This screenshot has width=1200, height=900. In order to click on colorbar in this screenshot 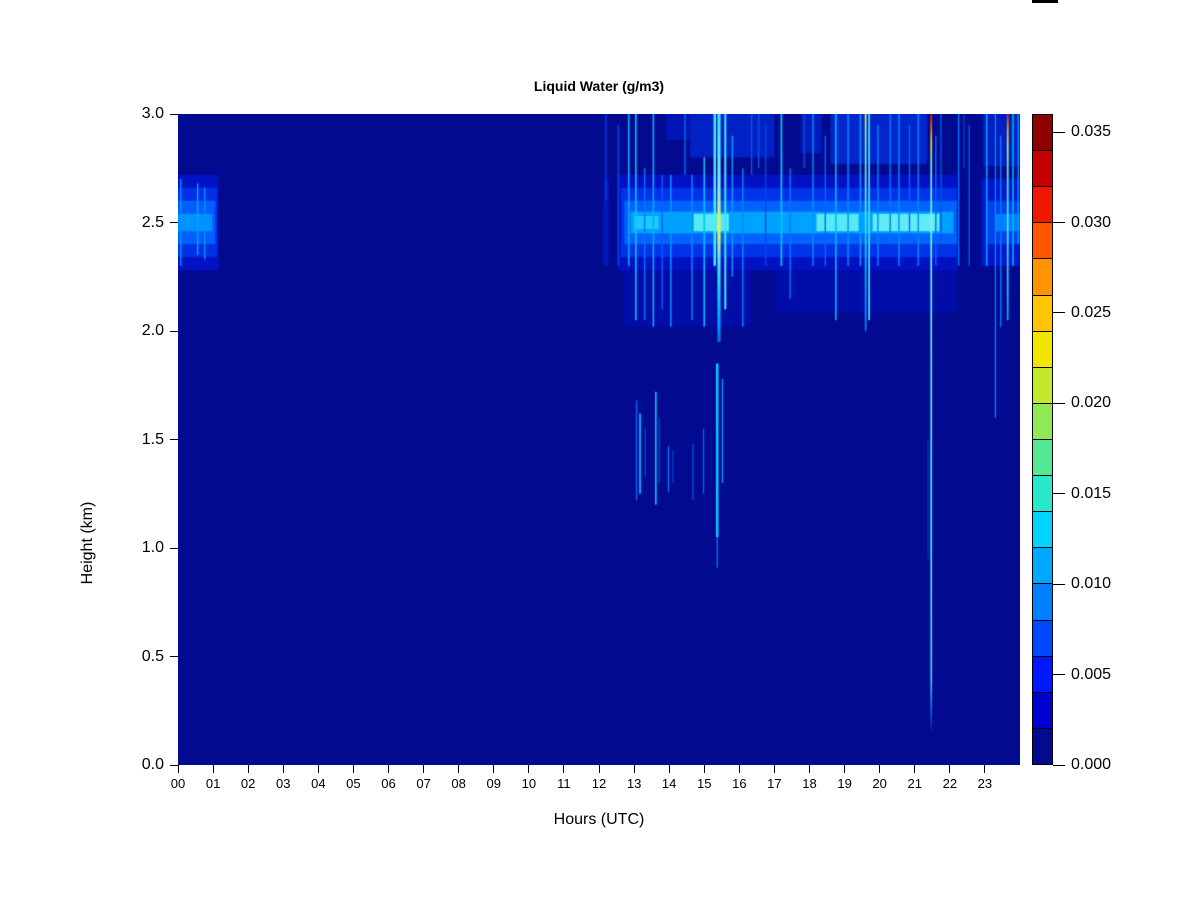, I will do `click(1042, 439)`.